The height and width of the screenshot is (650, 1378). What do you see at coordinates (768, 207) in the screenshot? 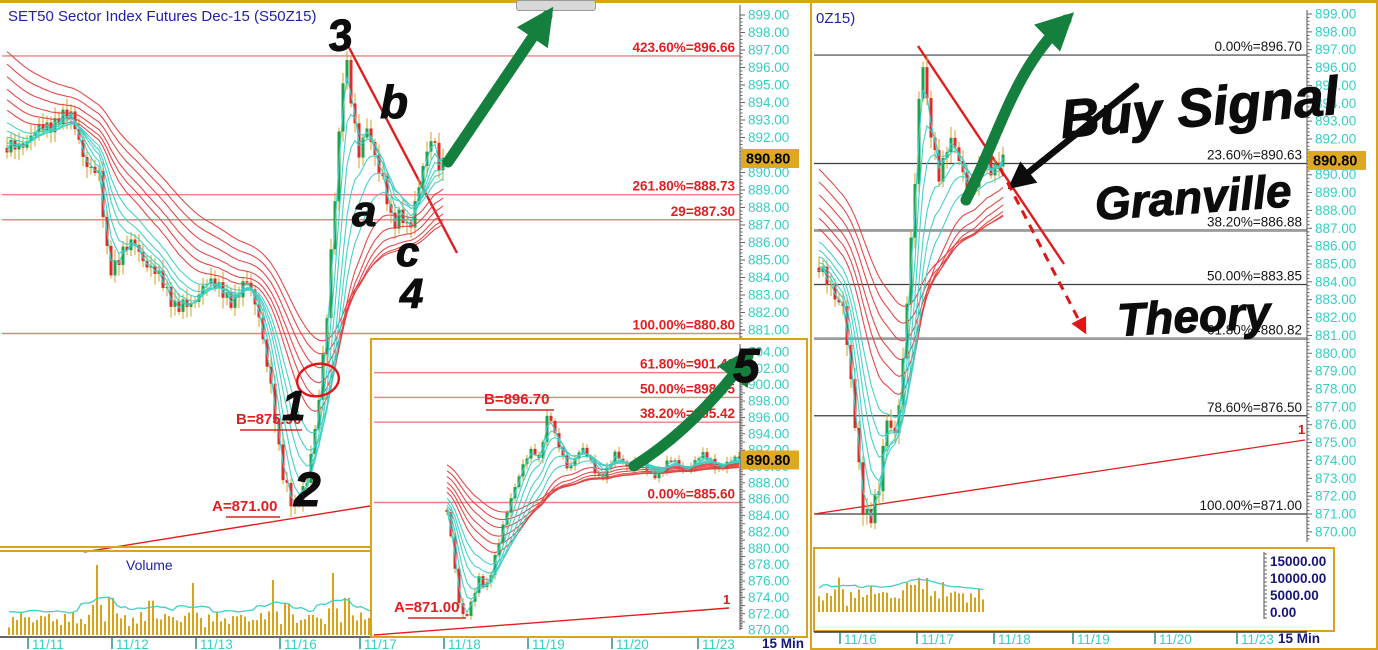
I see `svg-text: 888.00` at bounding box center [768, 207].